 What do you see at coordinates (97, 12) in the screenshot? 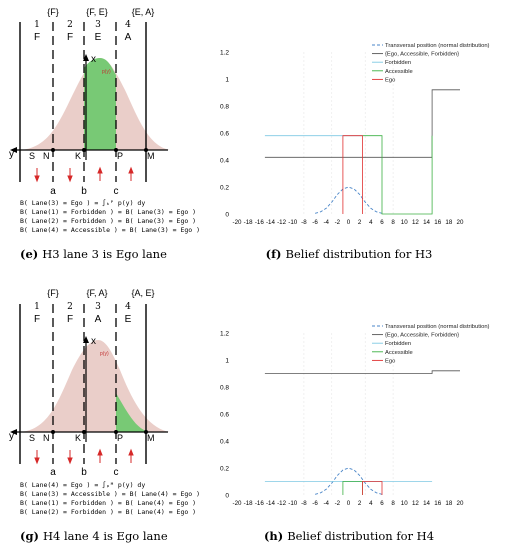
I see `set-label-2: {F, E}` at bounding box center [97, 12].